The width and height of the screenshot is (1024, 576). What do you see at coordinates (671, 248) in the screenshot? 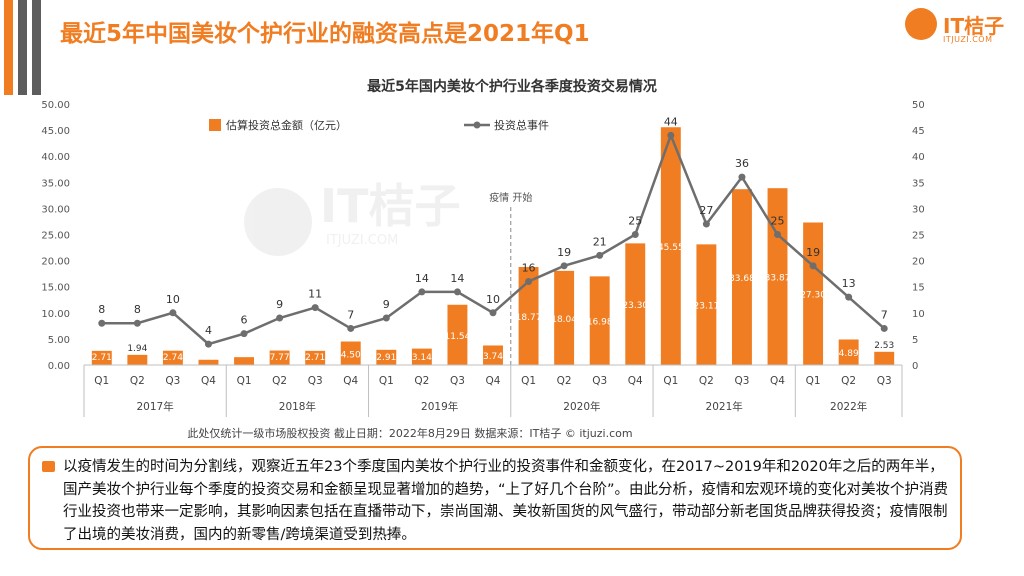
I see `bar-data-label: 45.55` at bounding box center [671, 248].